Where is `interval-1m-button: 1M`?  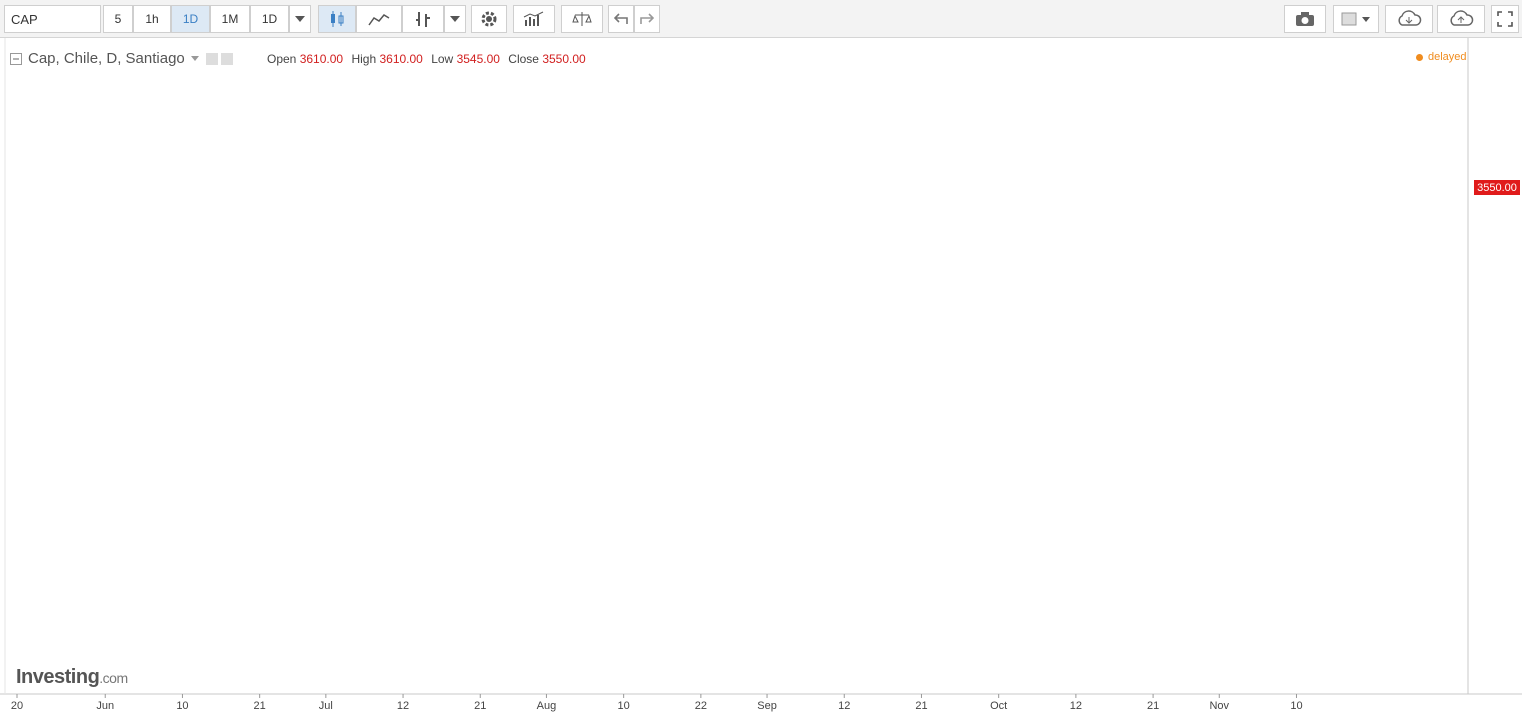 interval-1m-button: 1M is located at coordinates (230, 19).